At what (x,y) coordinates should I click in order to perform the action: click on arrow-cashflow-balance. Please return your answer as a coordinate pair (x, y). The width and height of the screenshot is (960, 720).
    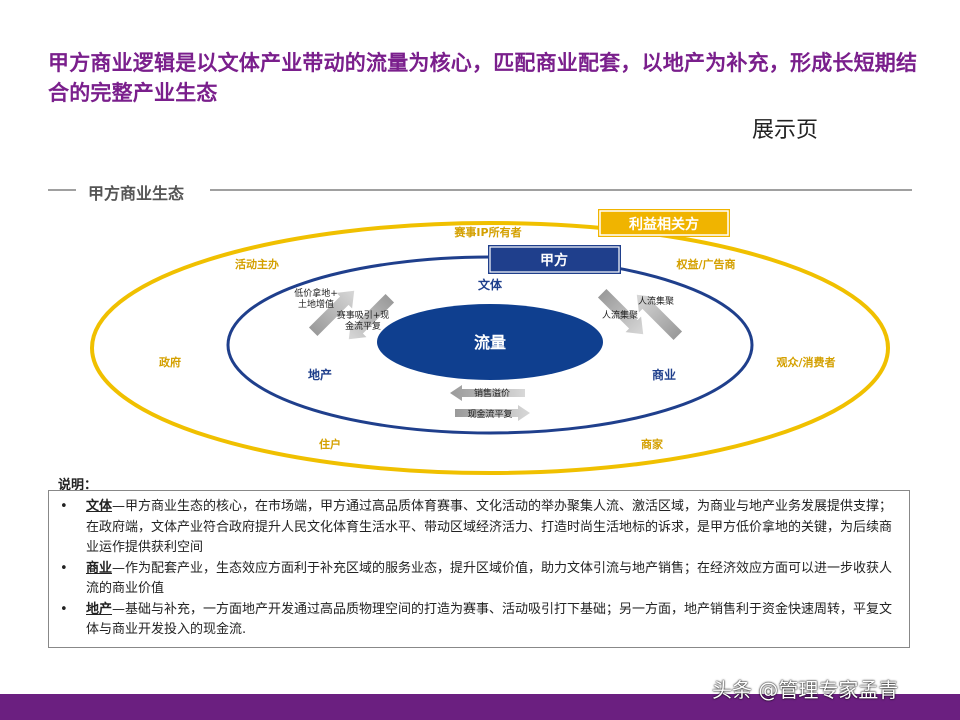
    Looking at the image, I should click on (492, 413).